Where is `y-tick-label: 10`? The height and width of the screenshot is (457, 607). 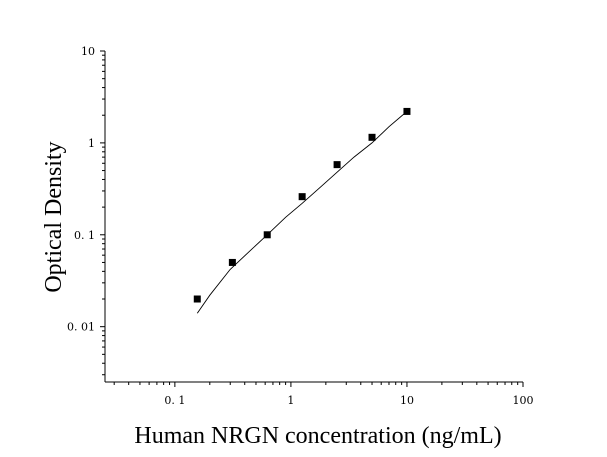
y-tick-label: 10 is located at coordinates (88, 51).